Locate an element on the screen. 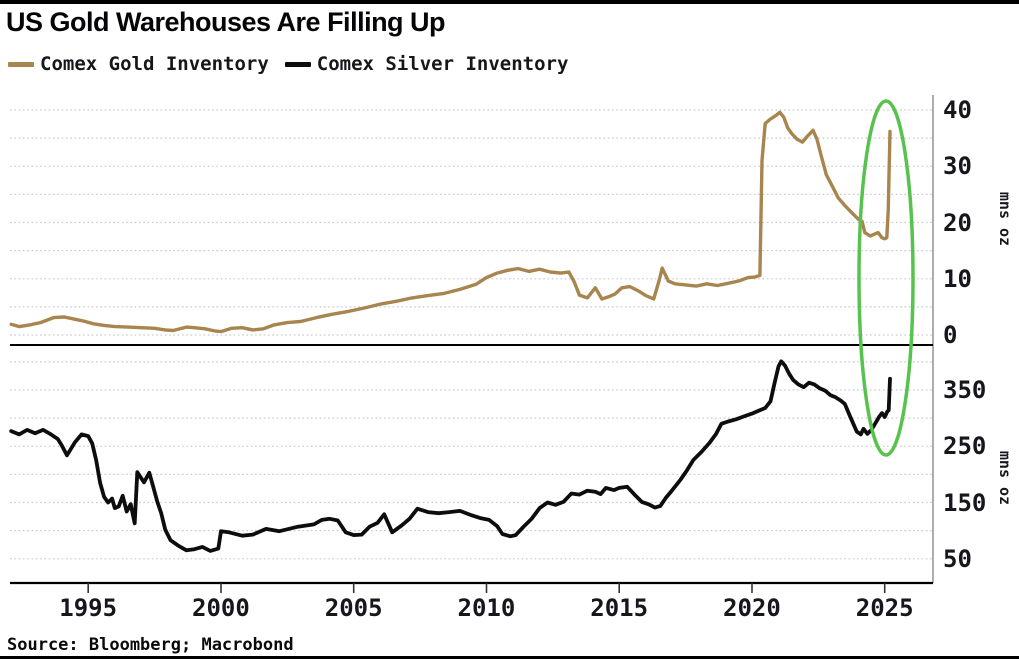 Image resolution: width=1019 pixels, height=659 pixels. x-tick-label: 1995 is located at coordinates (88, 608).